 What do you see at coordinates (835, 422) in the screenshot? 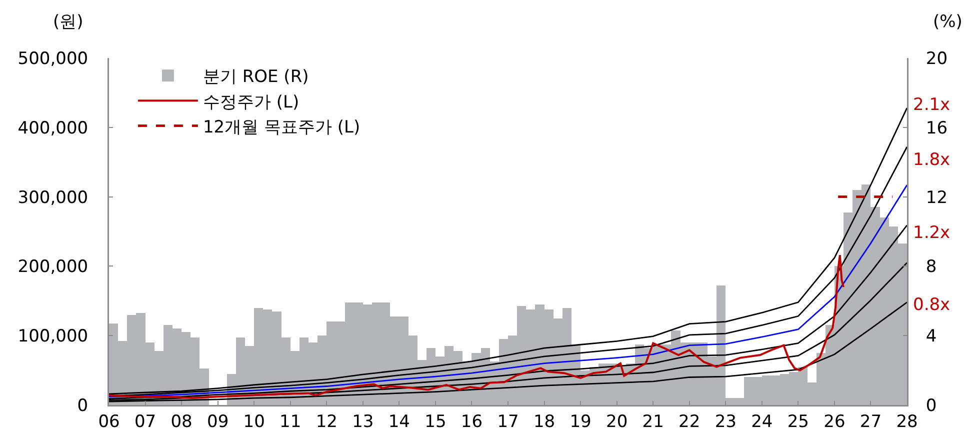
I see `x-tick-label: 26` at bounding box center [835, 422].